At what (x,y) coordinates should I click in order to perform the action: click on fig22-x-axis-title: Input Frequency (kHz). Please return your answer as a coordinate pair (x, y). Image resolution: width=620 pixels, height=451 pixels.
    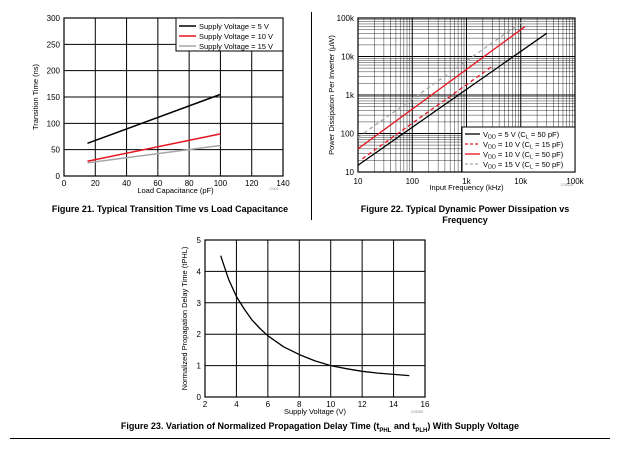
    Looking at the image, I should click on (466, 187).